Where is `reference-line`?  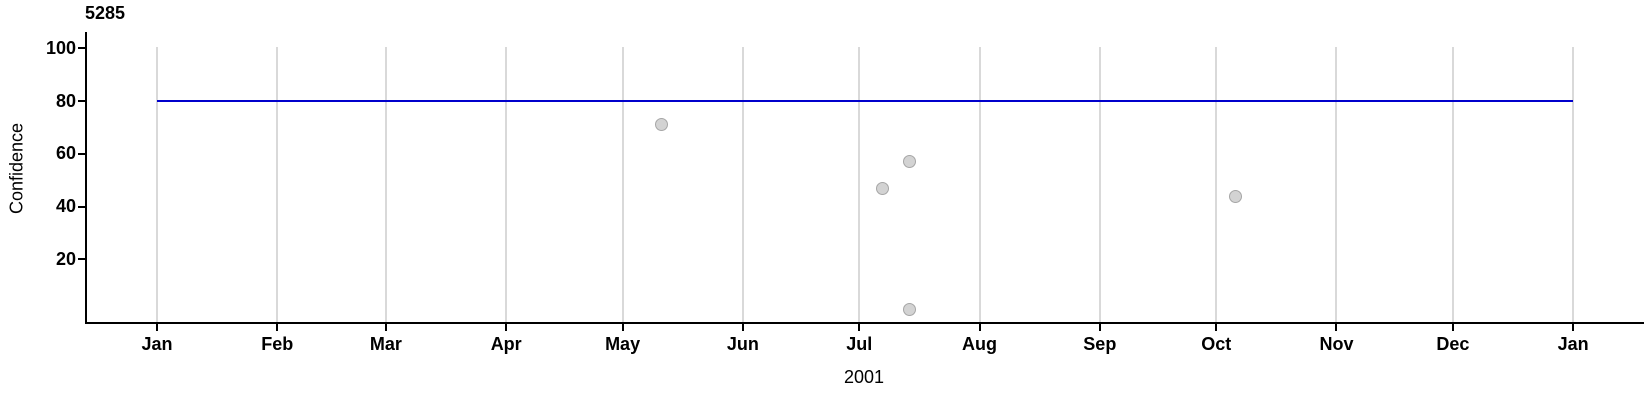 reference-line is located at coordinates (865, 101).